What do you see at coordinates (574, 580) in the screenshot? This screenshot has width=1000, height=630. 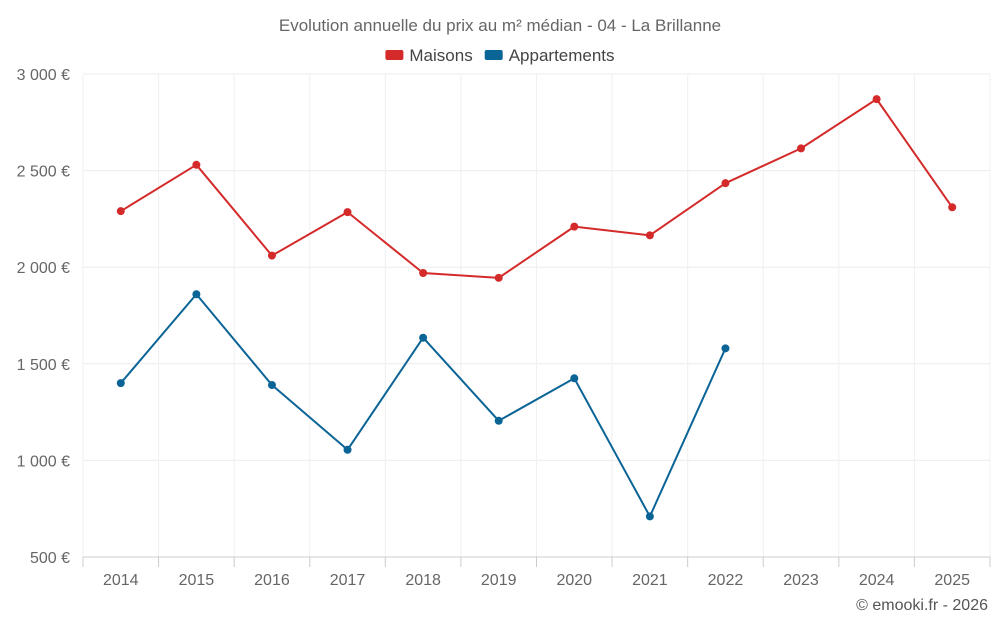 I see `x-tick-label: 2020` at bounding box center [574, 580].